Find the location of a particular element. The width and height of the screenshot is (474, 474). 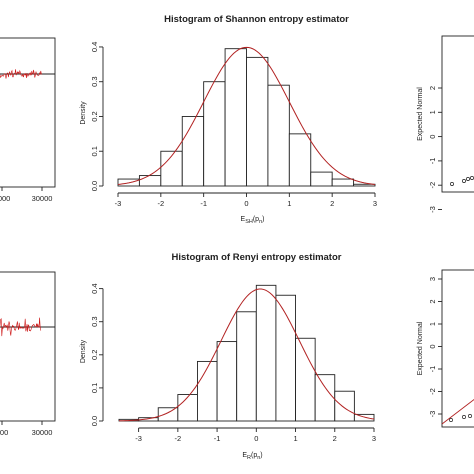

x-tick-label: 000 is located at coordinates (4, 432).